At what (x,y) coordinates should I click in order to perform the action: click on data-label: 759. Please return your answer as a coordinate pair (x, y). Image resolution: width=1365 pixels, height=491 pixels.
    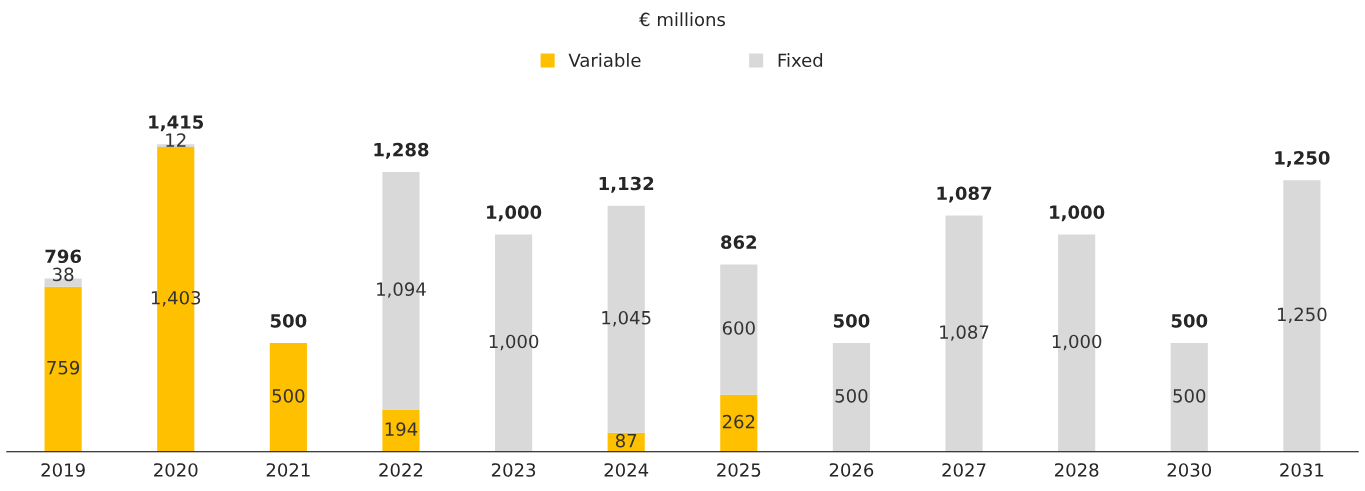
    Looking at the image, I should click on (63, 367).